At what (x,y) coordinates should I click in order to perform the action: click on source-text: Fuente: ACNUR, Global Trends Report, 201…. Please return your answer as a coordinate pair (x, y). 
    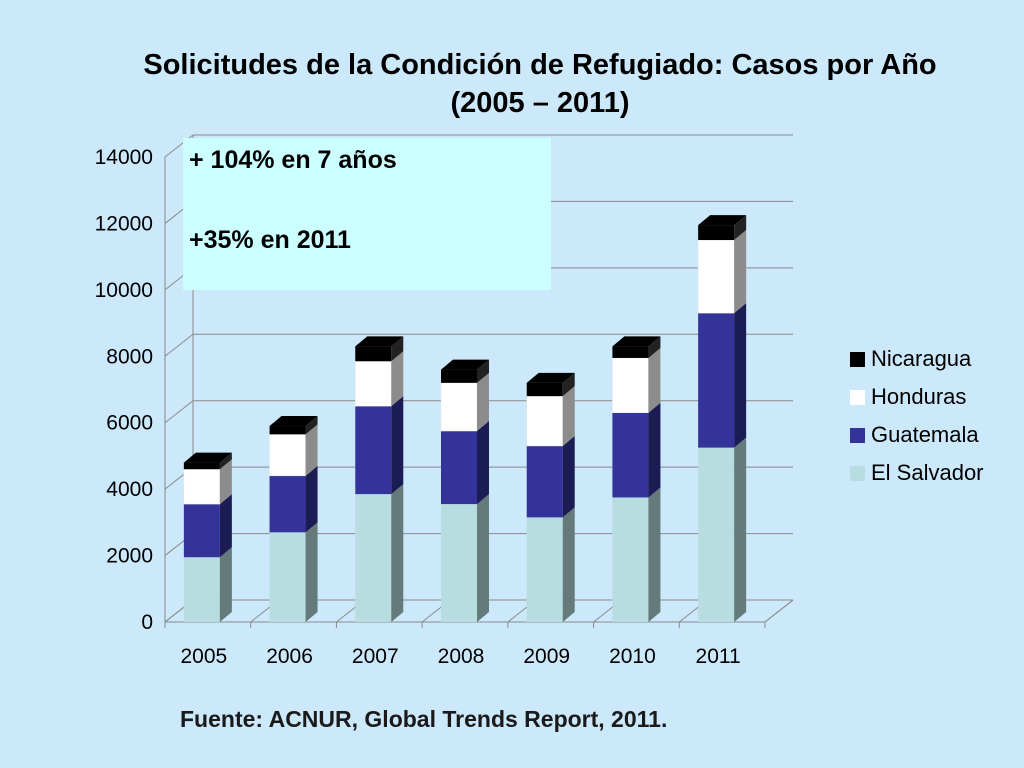
    Looking at the image, I should click on (424, 719).